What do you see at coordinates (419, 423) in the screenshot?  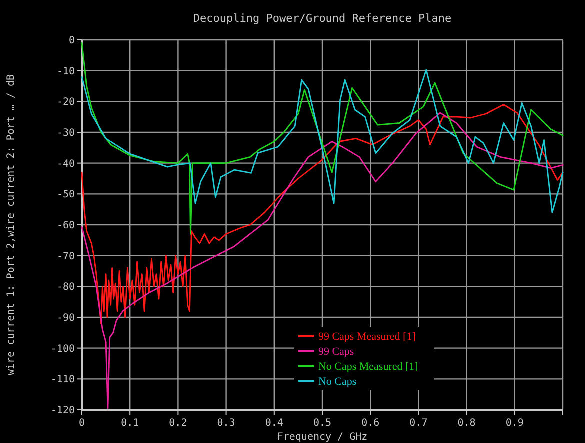 I see `x-tick-label: 0.7` at bounding box center [419, 423].